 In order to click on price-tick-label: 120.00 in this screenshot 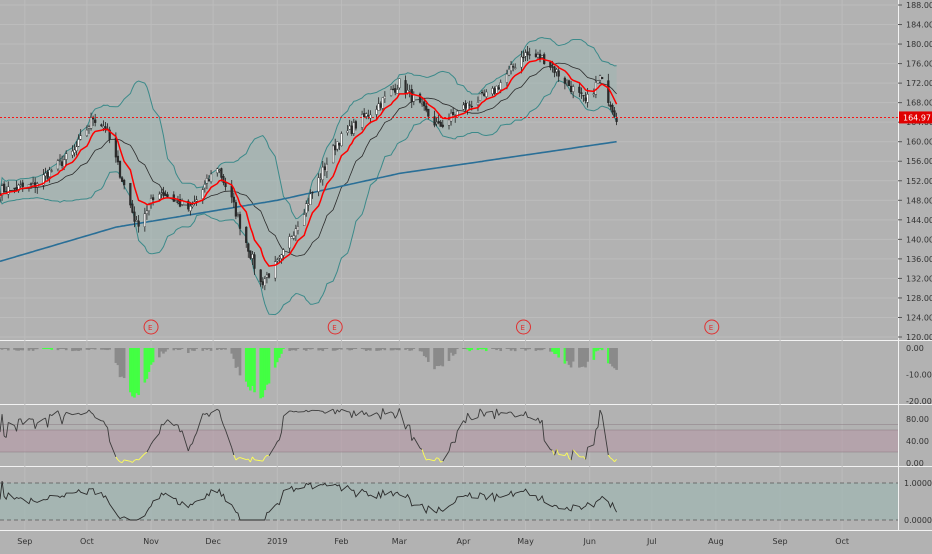, I will do `click(919, 337)`.